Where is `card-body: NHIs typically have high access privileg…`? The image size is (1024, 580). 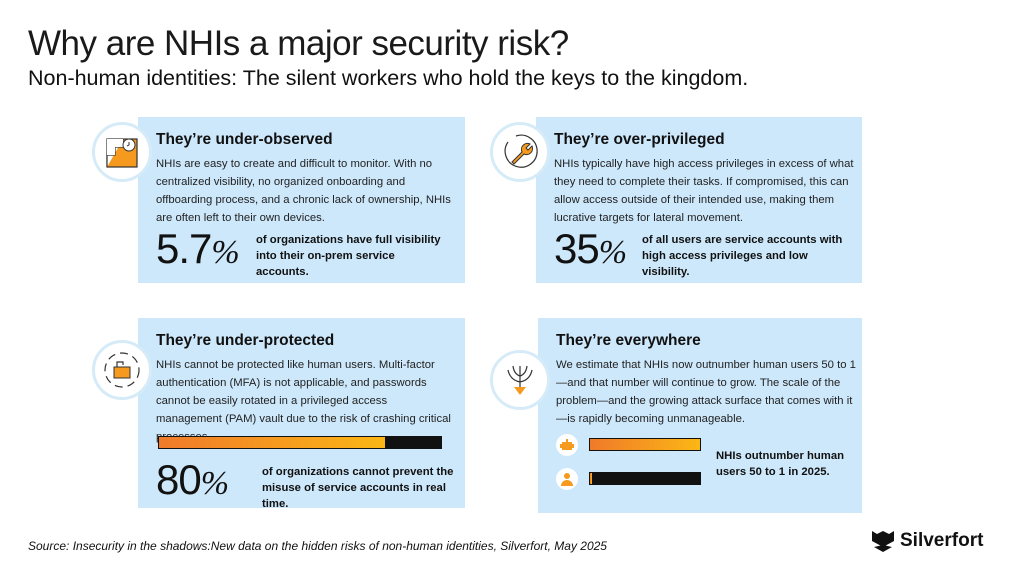
card-body: NHIs typically have high access privileg… is located at coordinates (704, 191).